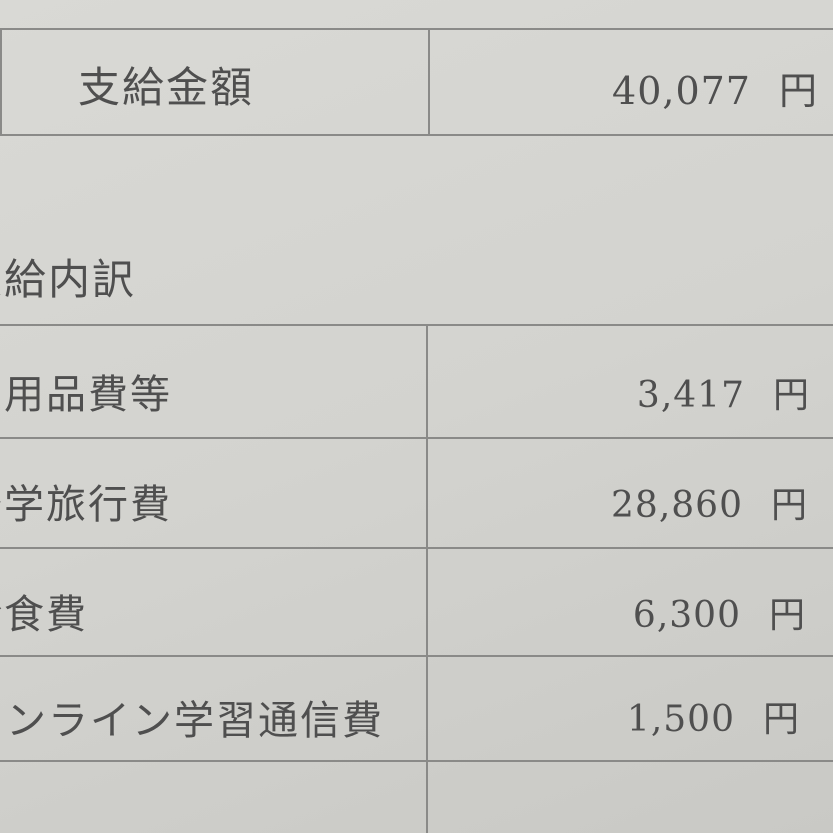 Image resolution: width=833 pixels, height=833 pixels. I want to click on row-label: オンライン学習通信費, so click(192, 721).